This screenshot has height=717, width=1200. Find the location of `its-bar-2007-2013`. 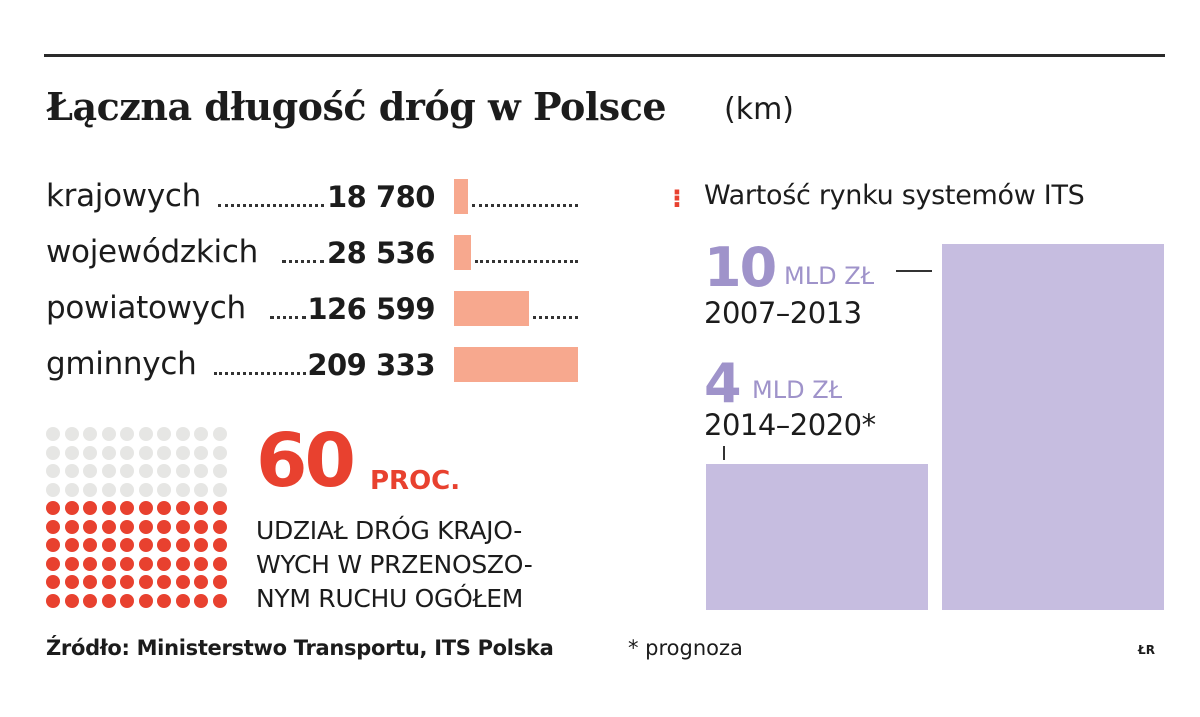

its-bar-2007-2013 is located at coordinates (1053, 427).